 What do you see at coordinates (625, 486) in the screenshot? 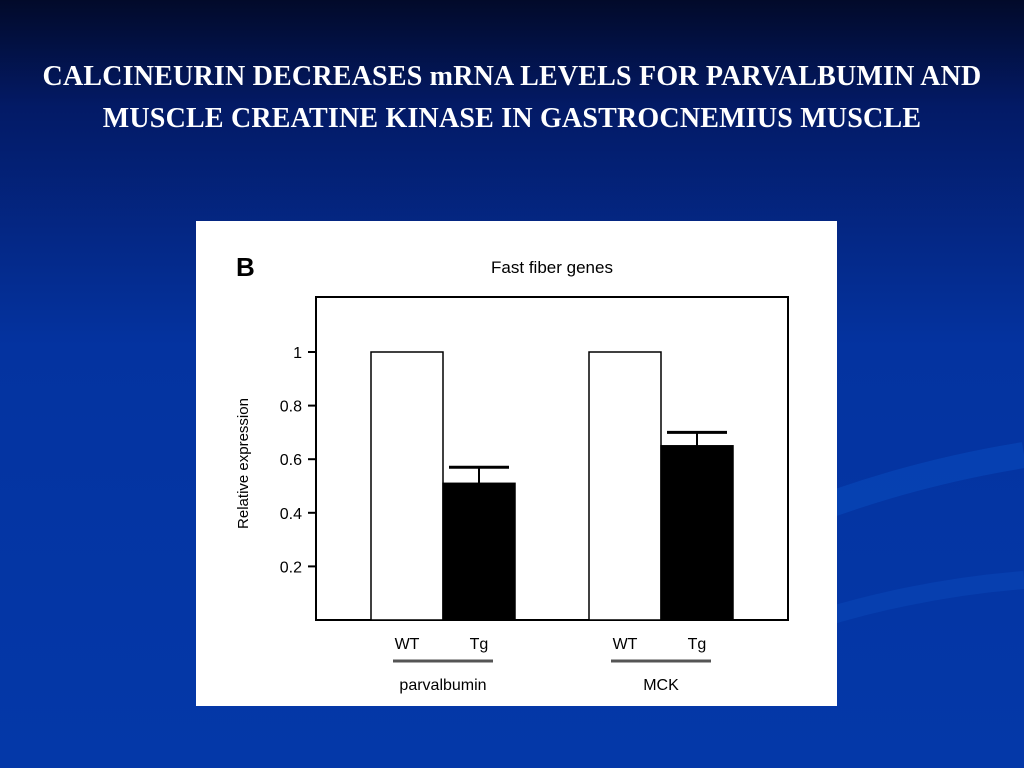
I see `wt-bar-mck` at bounding box center [625, 486].